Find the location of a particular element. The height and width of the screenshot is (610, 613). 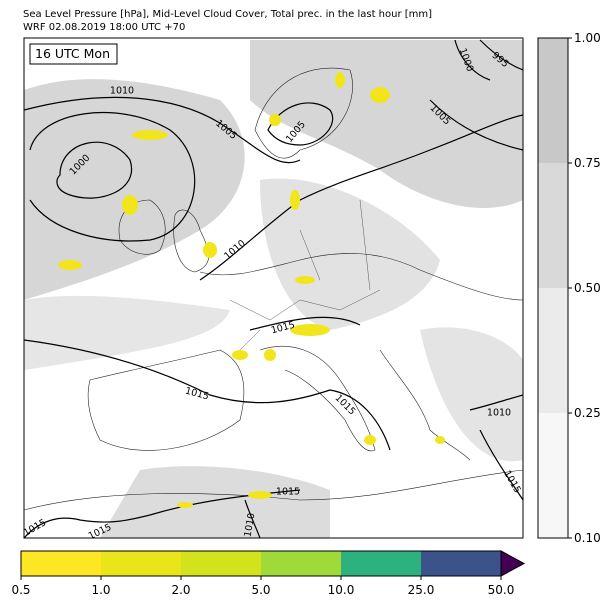

cloud-tick-label: 0.10 is located at coordinates (587, 538).